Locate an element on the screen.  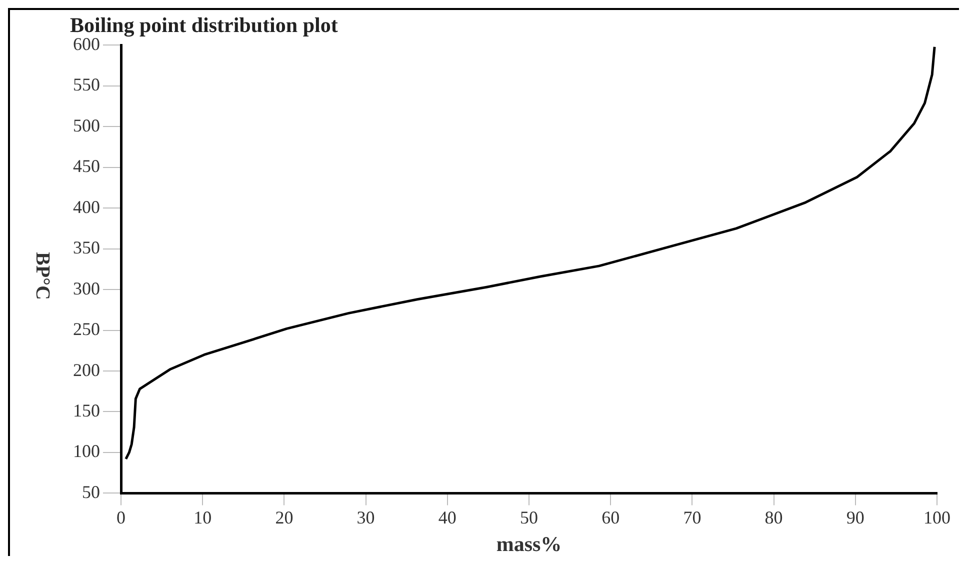
y-tick-label: 100 is located at coordinates (86, 451).